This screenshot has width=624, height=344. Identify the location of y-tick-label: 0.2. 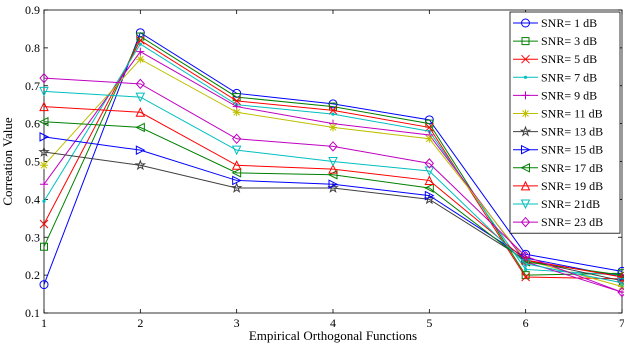
(32, 275).